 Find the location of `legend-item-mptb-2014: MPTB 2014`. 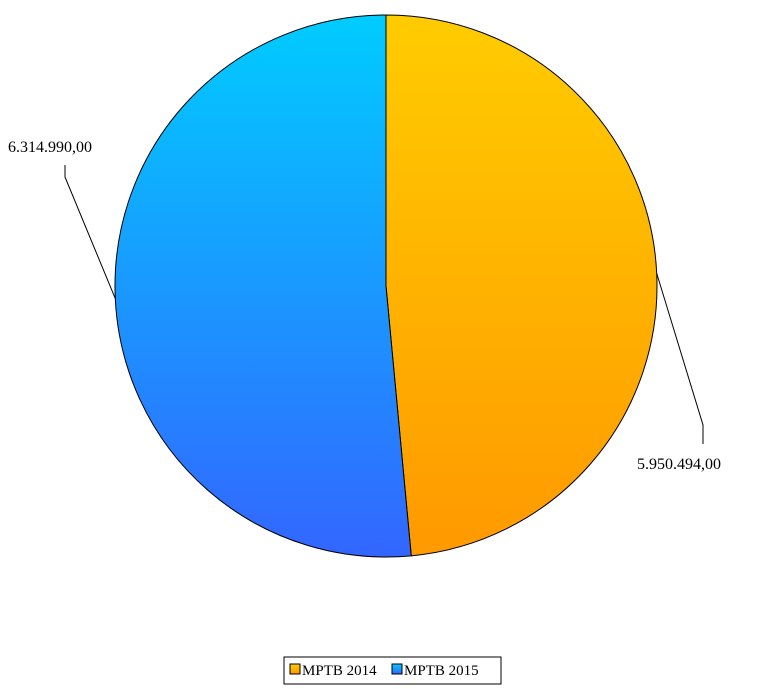

legend-item-mptb-2014: MPTB 2014 is located at coordinates (333, 671).